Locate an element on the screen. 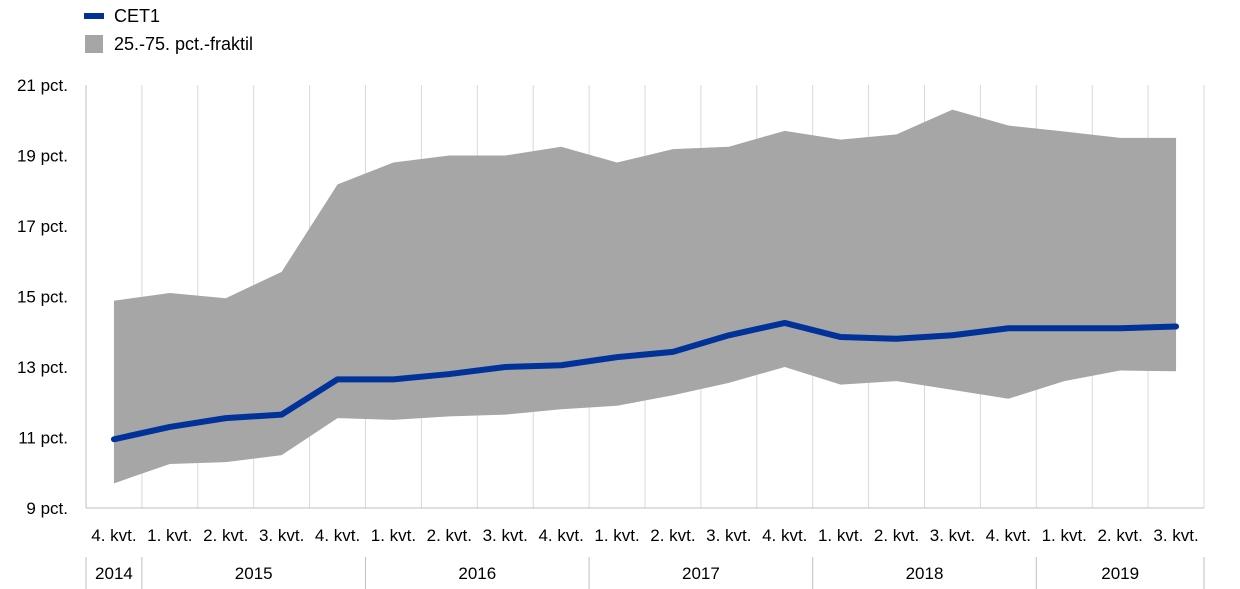 The width and height of the screenshot is (1240, 589). year-label-2014: 2014 is located at coordinates (114, 573).